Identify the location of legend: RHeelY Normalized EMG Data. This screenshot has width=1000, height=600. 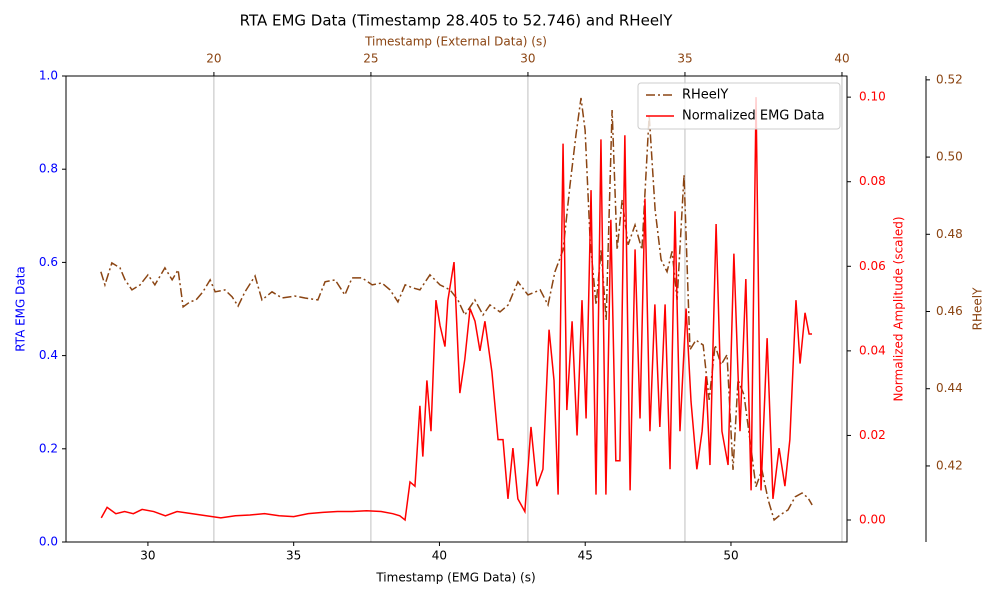
(739, 106).